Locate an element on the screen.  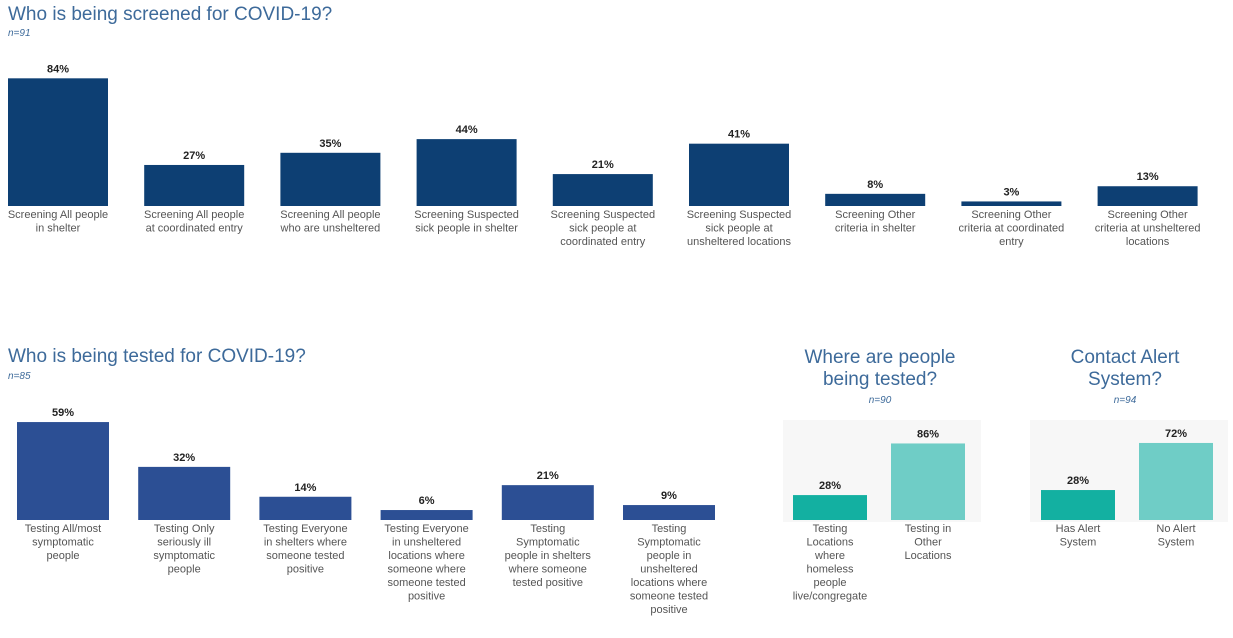
tested-value-label-4: 6% is located at coordinates (427, 501).